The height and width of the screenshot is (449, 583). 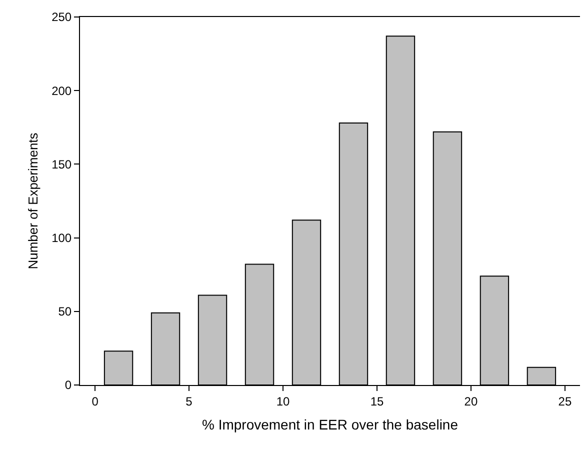 What do you see at coordinates (189, 401) in the screenshot?
I see `x-tick-label: 5` at bounding box center [189, 401].